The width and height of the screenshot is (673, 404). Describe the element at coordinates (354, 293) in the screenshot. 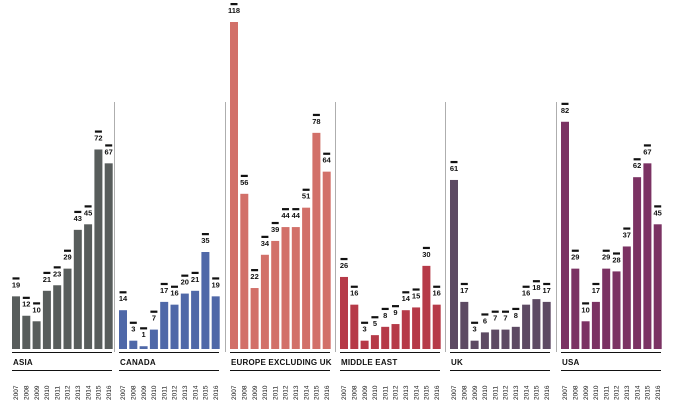

I see `data-label: 16` at that location.